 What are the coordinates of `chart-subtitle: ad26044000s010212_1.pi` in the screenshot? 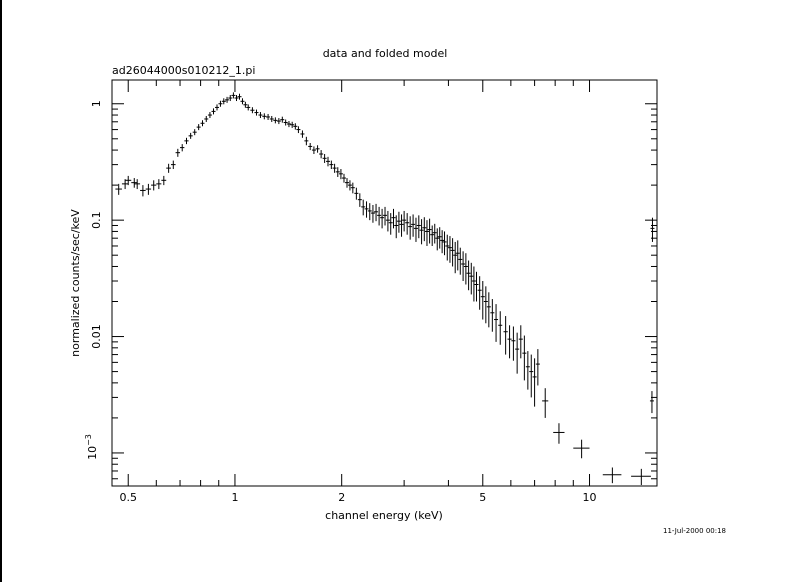 It's located at (183, 70).